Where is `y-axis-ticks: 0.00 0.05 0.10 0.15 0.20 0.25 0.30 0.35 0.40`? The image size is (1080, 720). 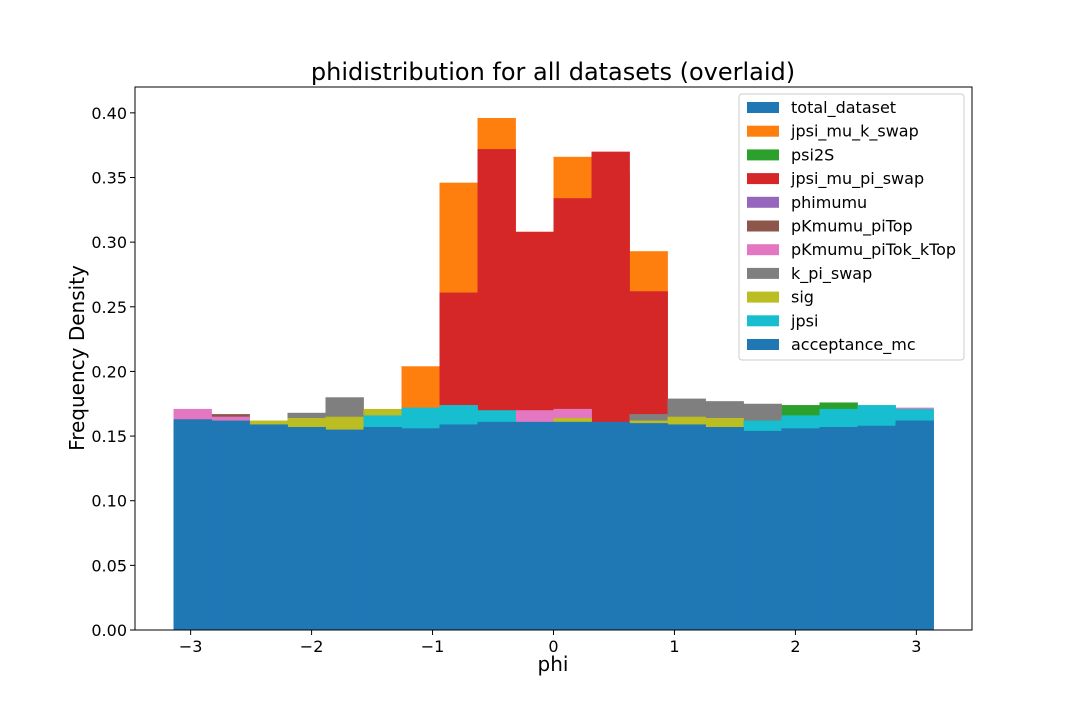
y-axis-ticks: 0.00 0.05 0.10 0.15 0.20 0.25 0.30 0.35 0.40 is located at coordinates (113, 372).